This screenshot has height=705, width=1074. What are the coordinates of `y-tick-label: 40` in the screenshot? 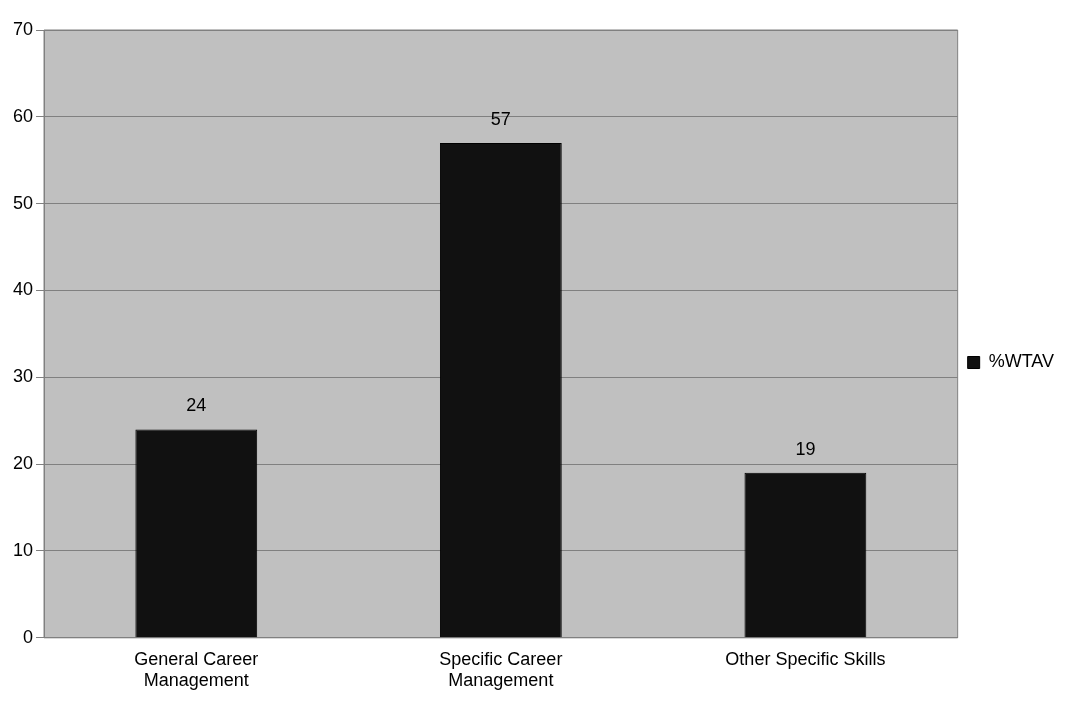 It's located at (23, 289).